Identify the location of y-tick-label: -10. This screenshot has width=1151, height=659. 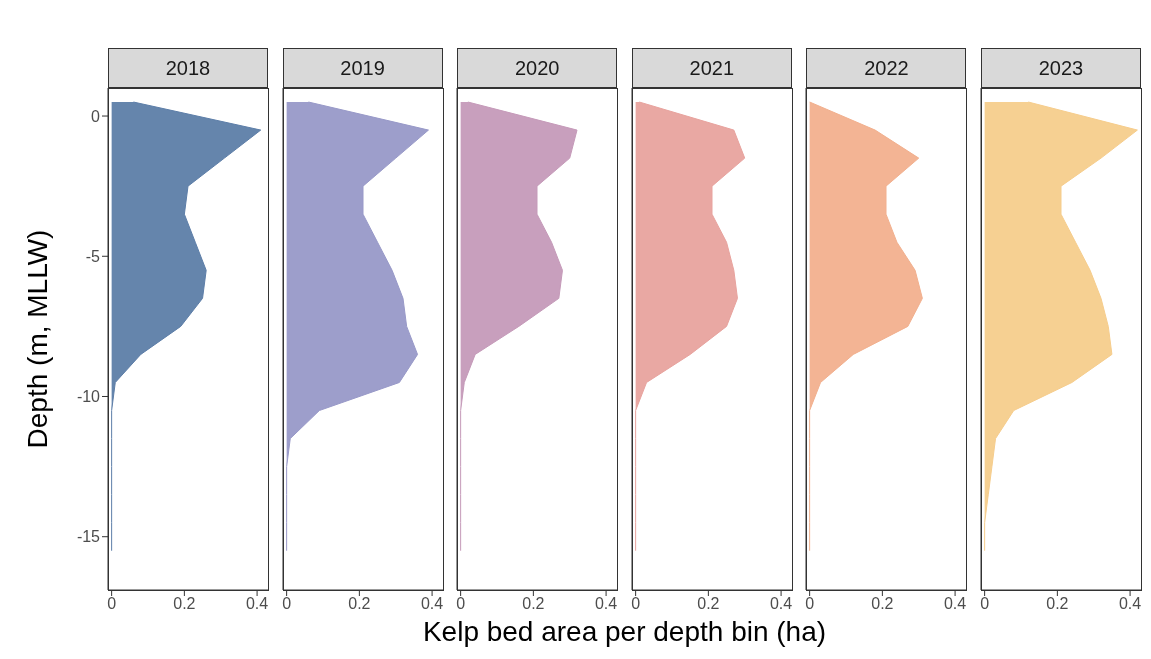
(88, 397).